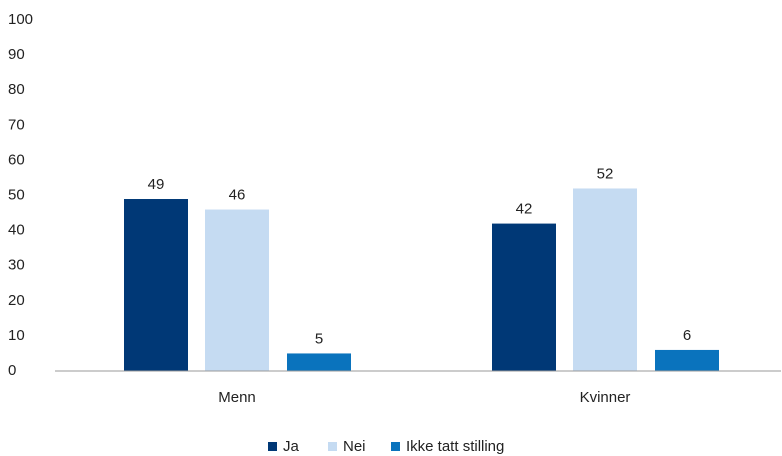 This screenshot has height=456, width=782. What do you see at coordinates (237, 195) in the screenshot?
I see `value-label: 46` at bounding box center [237, 195].